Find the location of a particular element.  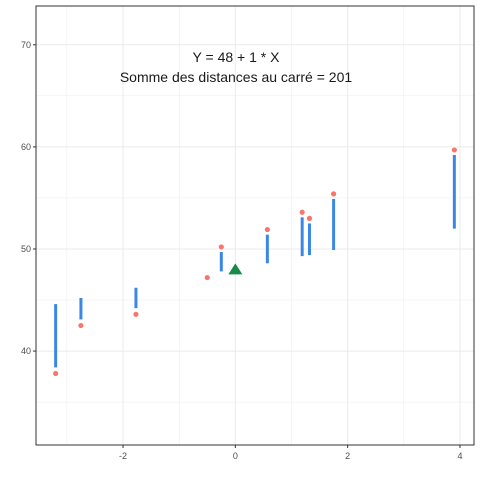

x-tick-label: 4 is located at coordinates (459, 456).